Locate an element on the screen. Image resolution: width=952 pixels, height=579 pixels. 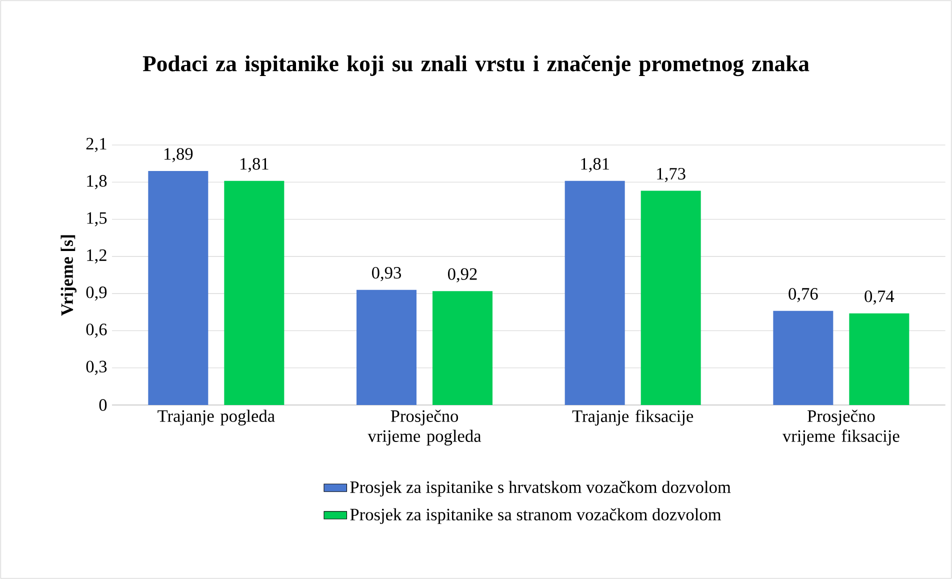
y-tick-label: 0,3 is located at coordinates (96, 367).